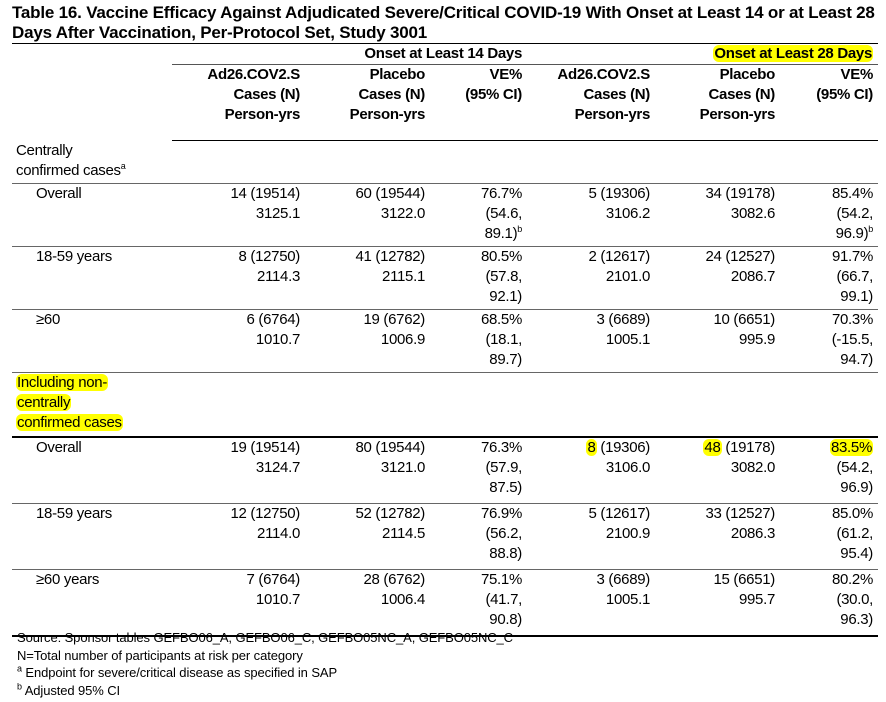  Describe the element at coordinates (852, 319) in the screenshot. I see `cell-value: 70.3%` at that location.